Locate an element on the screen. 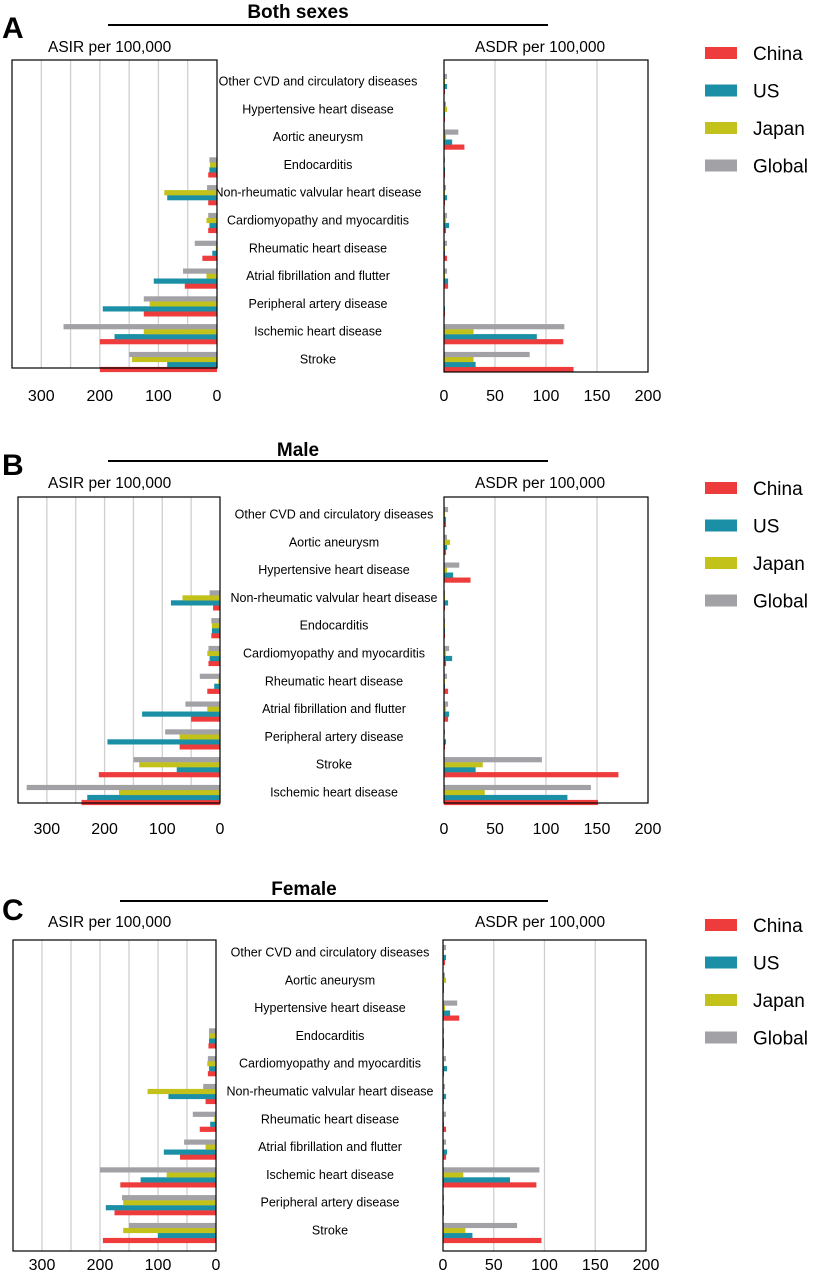 This screenshot has width=813, height=1277. legend-label-global: Global is located at coordinates (780, 167).